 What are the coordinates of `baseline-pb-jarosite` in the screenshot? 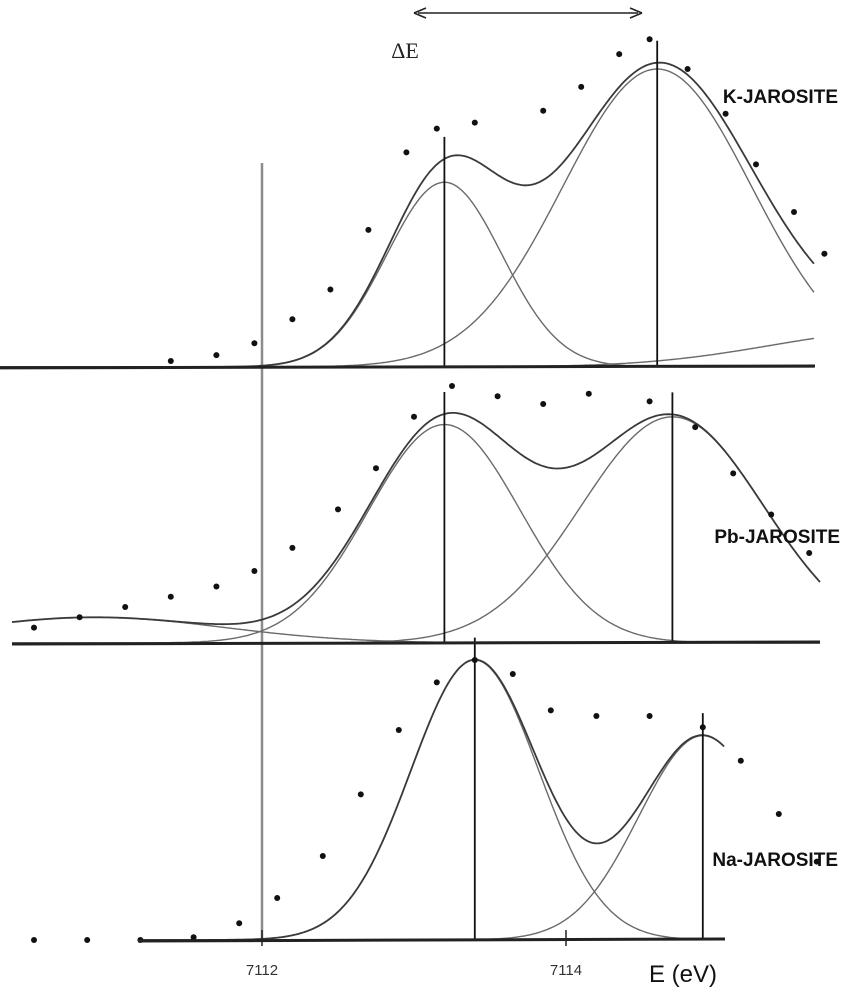 It's located at (416, 643).